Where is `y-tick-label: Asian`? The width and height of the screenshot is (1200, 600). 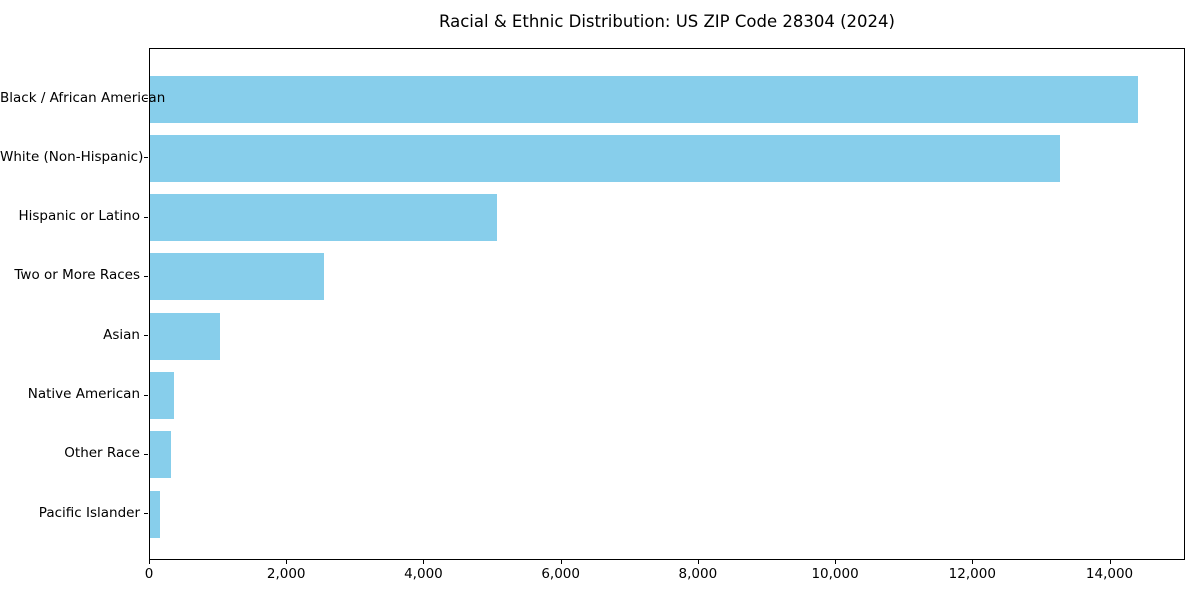 y-tick-label: Asian is located at coordinates (121, 334).